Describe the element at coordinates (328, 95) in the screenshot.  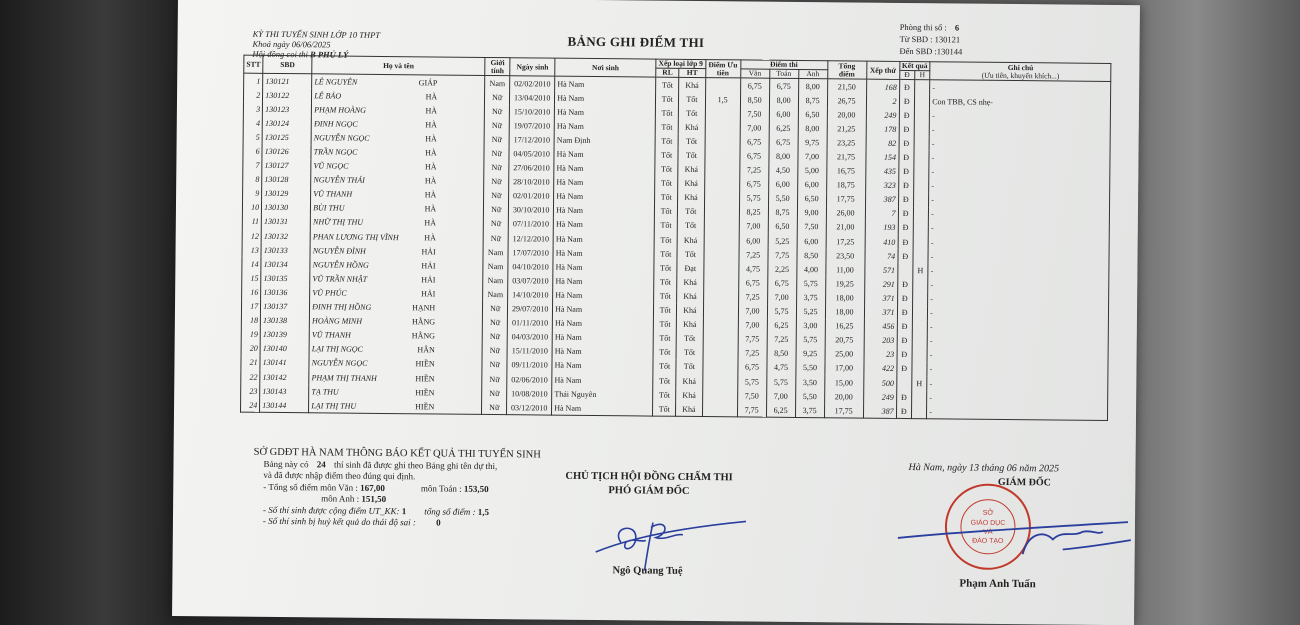
I see `row-last-middle-name: LÊ BẢO` at that location.